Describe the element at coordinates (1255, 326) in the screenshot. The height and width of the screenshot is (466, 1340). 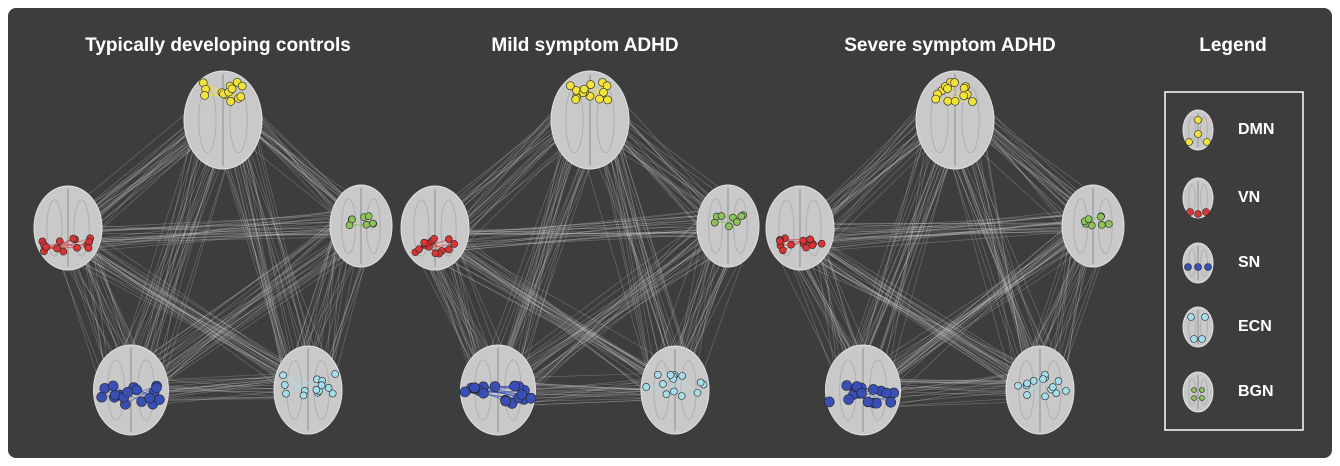
I see `legend-label: ECN` at that location.